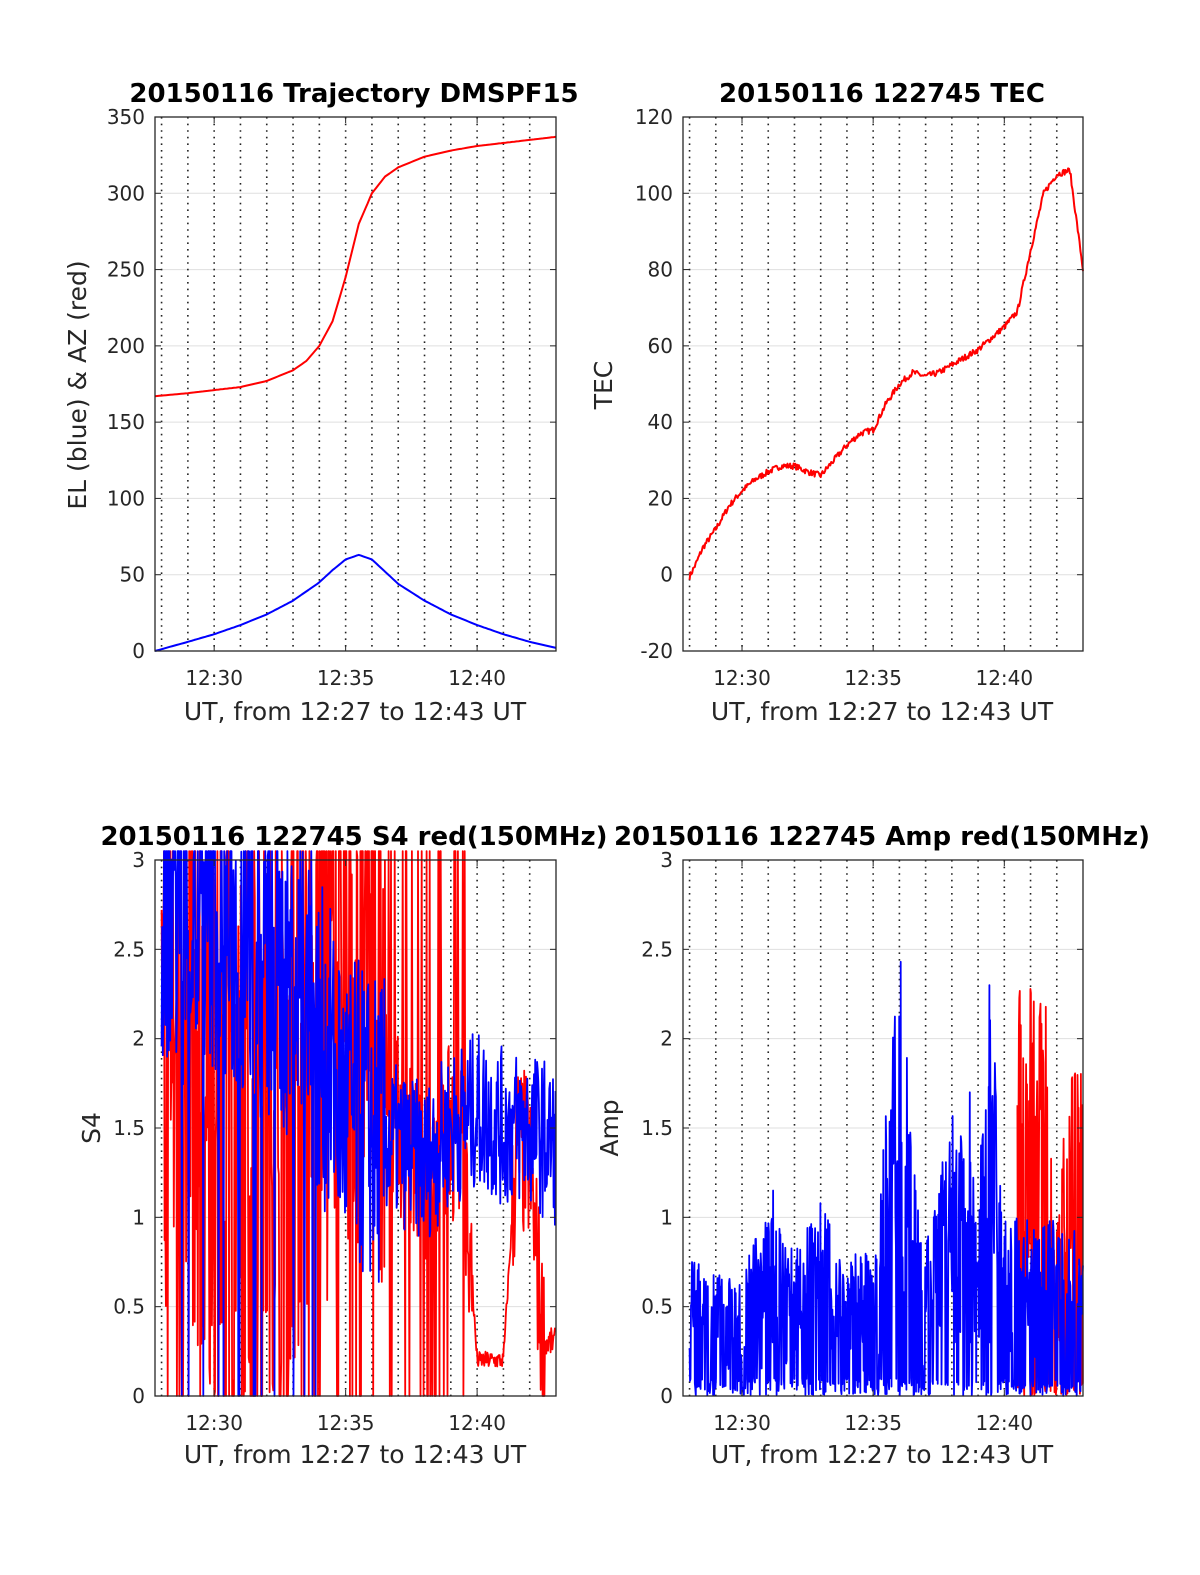 The image size is (1200, 1575). What do you see at coordinates (77, 384) in the screenshot?
I see `y-axis-label: EL (blue) & AZ (red)` at bounding box center [77, 384].